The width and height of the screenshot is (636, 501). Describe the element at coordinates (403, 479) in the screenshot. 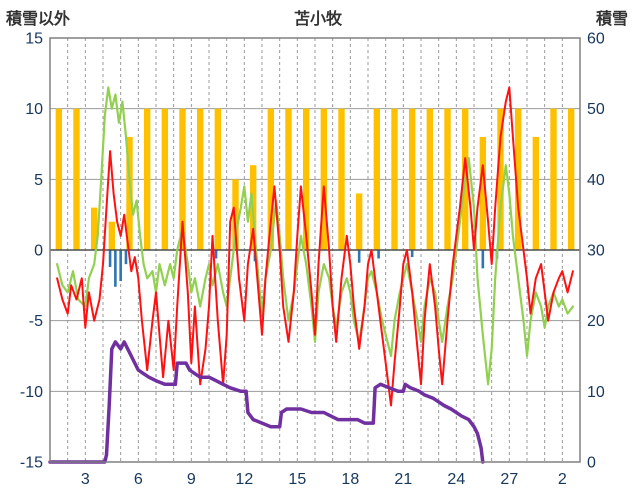

I see `x-axis-tick-label: 21` at that location.